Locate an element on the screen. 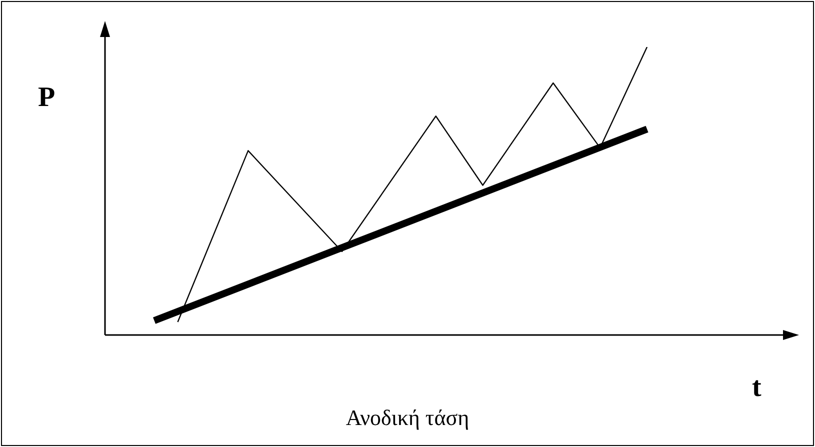 This screenshot has width=815, height=447. y-axis-title: P is located at coordinates (47, 98).